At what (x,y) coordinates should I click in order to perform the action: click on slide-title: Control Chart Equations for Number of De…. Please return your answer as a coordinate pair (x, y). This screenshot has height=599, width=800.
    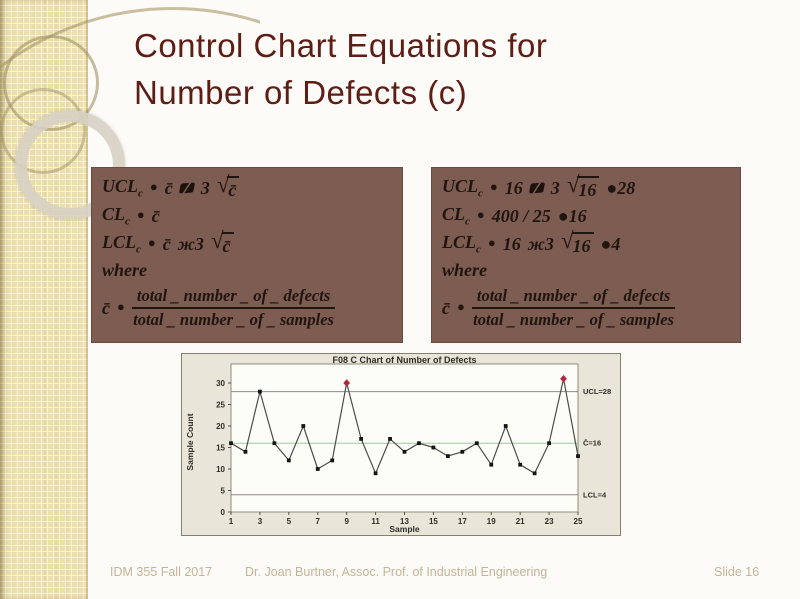
    Looking at the image, I should click on (454, 69).